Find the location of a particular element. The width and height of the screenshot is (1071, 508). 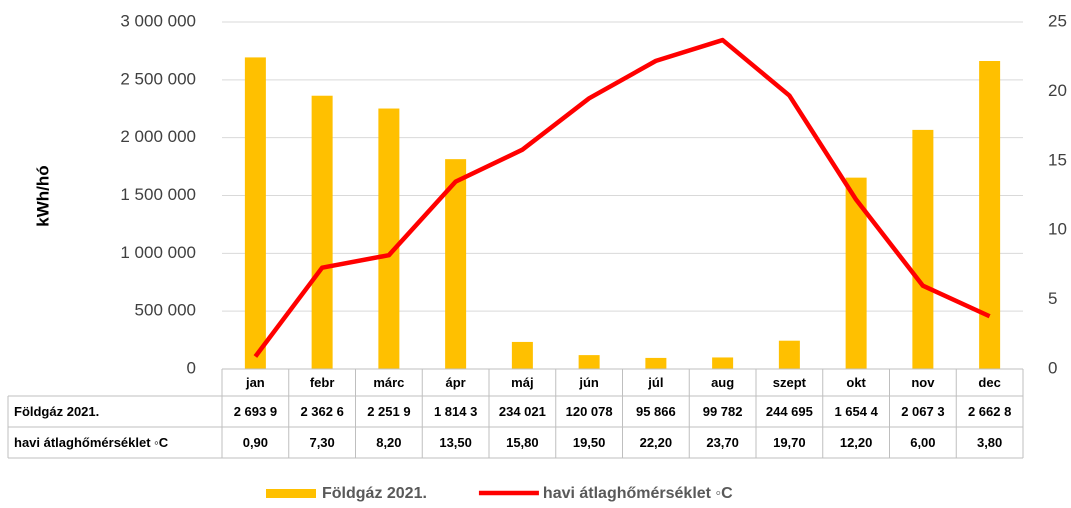

data-label: 23,70 is located at coordinates (722, 442).